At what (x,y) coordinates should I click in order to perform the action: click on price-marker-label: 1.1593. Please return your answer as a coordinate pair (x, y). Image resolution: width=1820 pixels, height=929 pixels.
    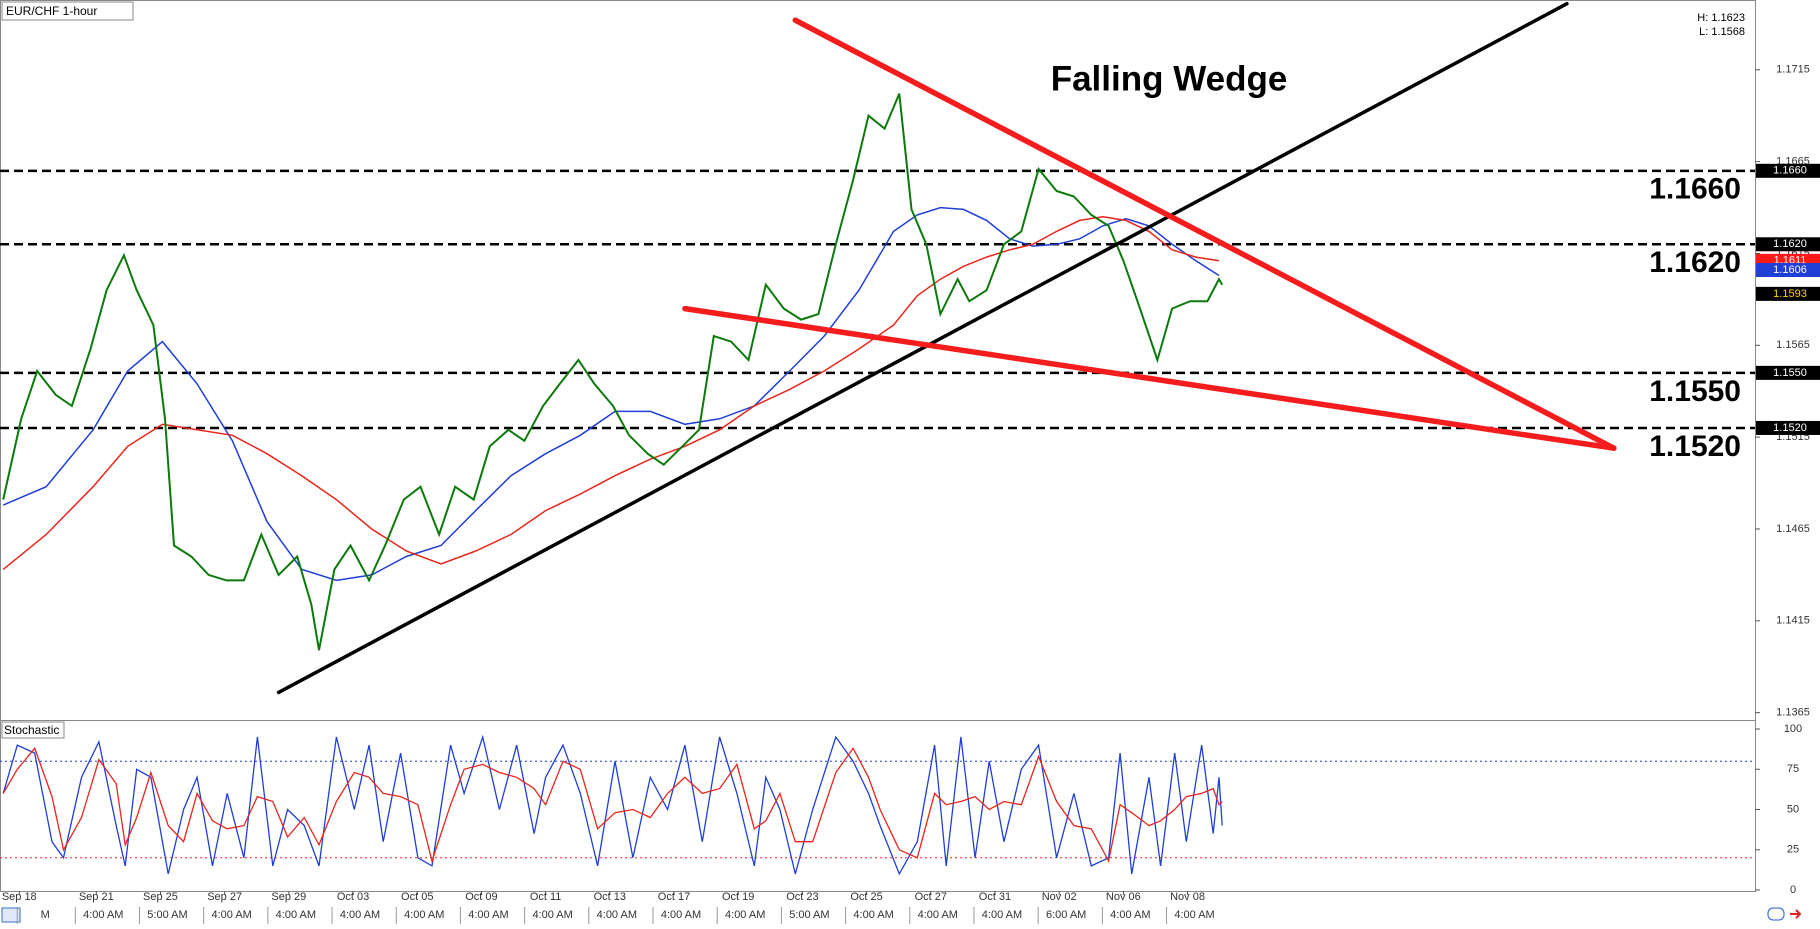
    Looking at the image, I should click on (1790, 294).